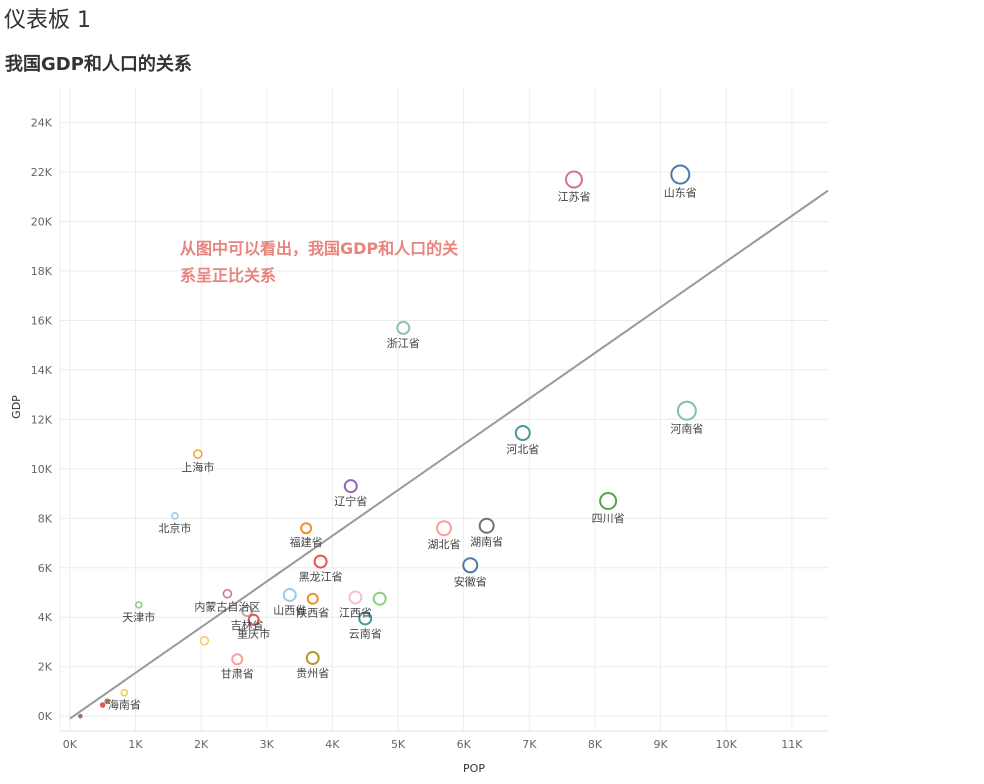 The width and height of the screenshot is (984, 784). What do you see at coordinates (398, 744) in the screenshot?
I see `x-tick-label: 5K` at bounding box center [398, 744].